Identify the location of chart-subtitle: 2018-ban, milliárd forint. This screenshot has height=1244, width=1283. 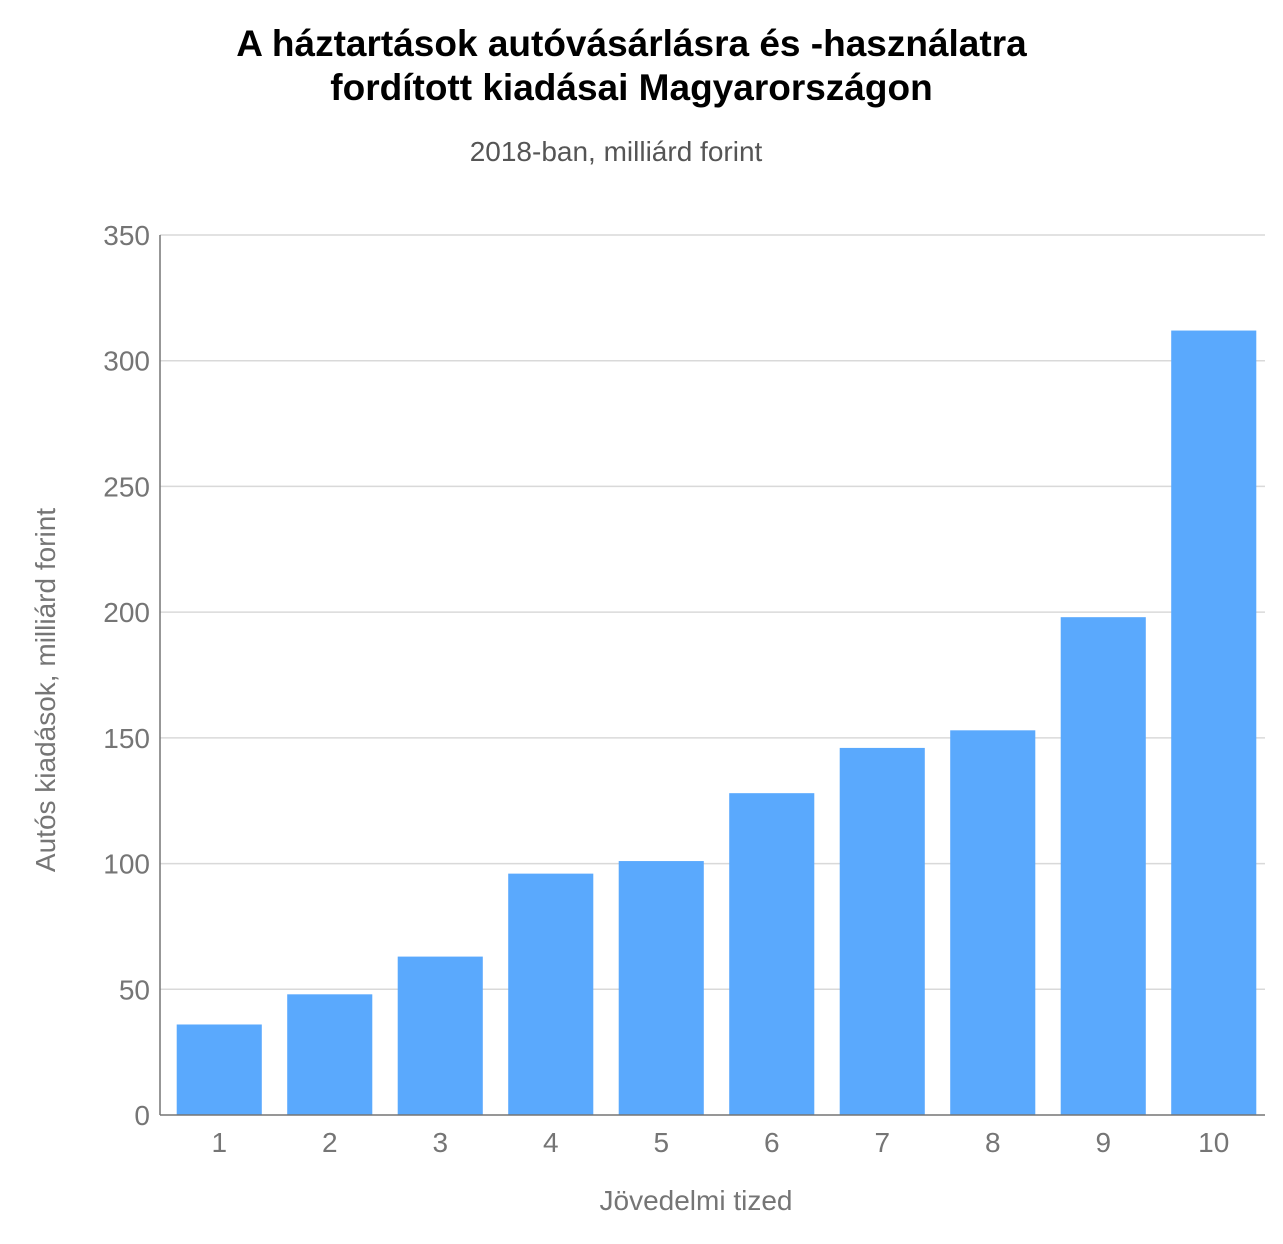
(616, 151).